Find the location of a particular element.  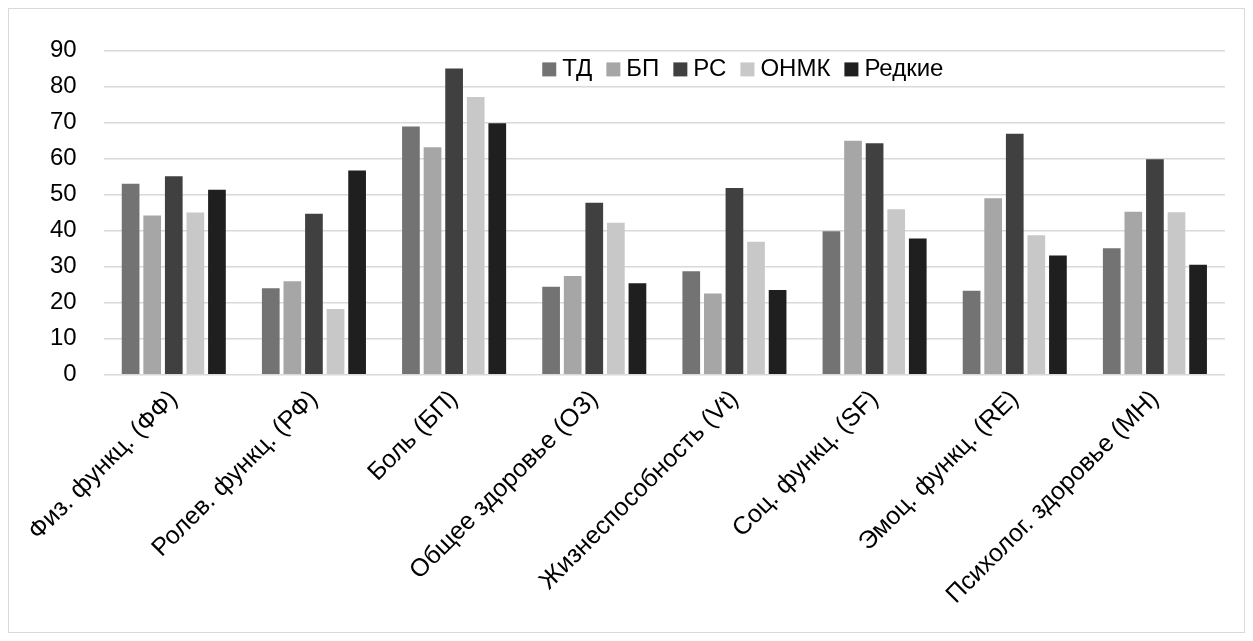

y-tick-label: 50 is located at coordinates (63, 193).